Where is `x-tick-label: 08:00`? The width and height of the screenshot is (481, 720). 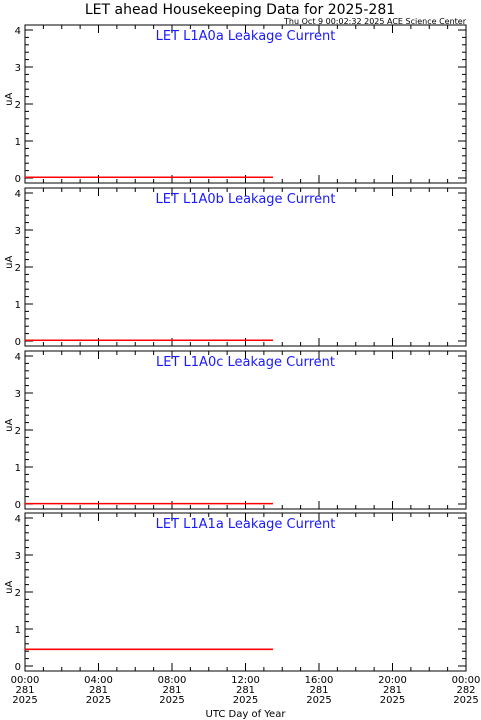
x-tick-label: 08:00 is located at coordinates (172, 680).